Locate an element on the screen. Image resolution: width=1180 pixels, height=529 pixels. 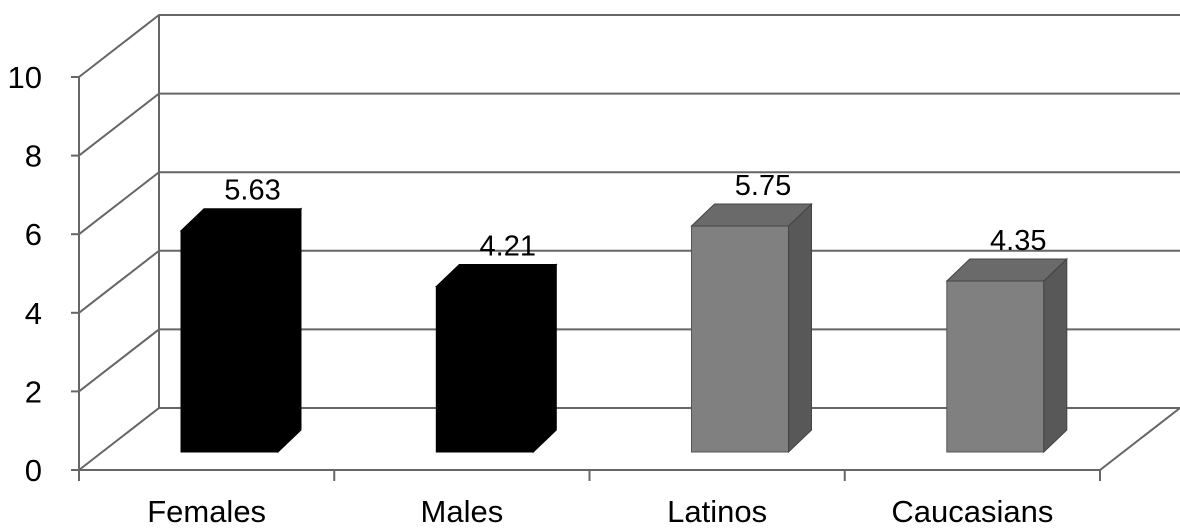
y-tick-label: 6 is located at coordinates (33, 234).